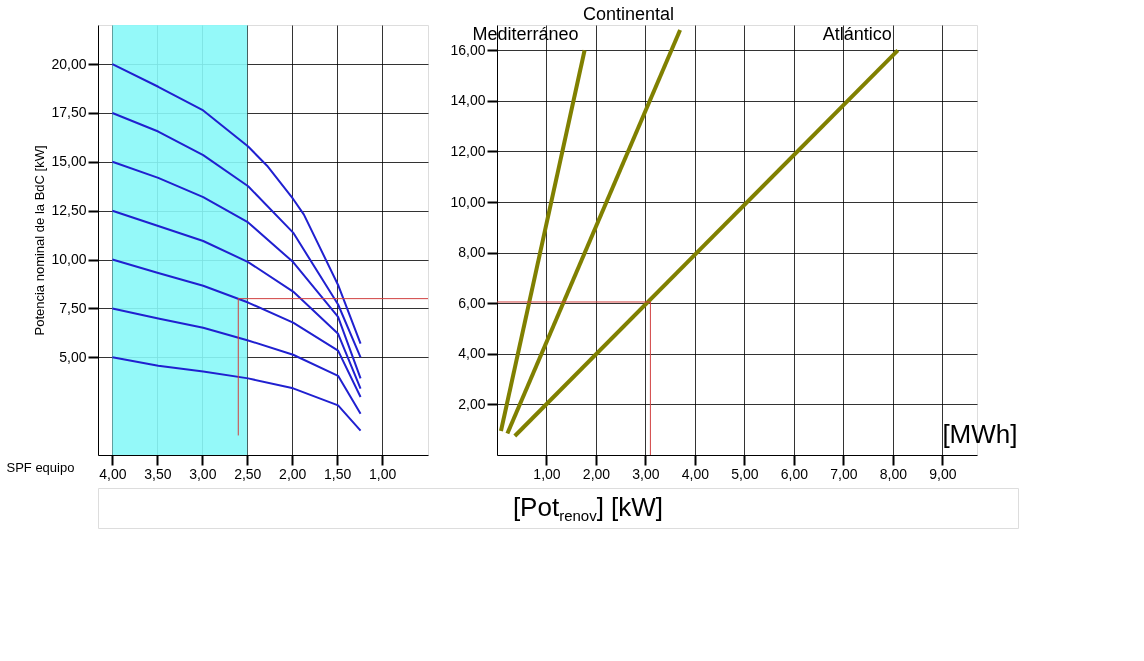 The image size is (1144, 661). I want to click on y-tick-label: 6,00, so click(472, 302).